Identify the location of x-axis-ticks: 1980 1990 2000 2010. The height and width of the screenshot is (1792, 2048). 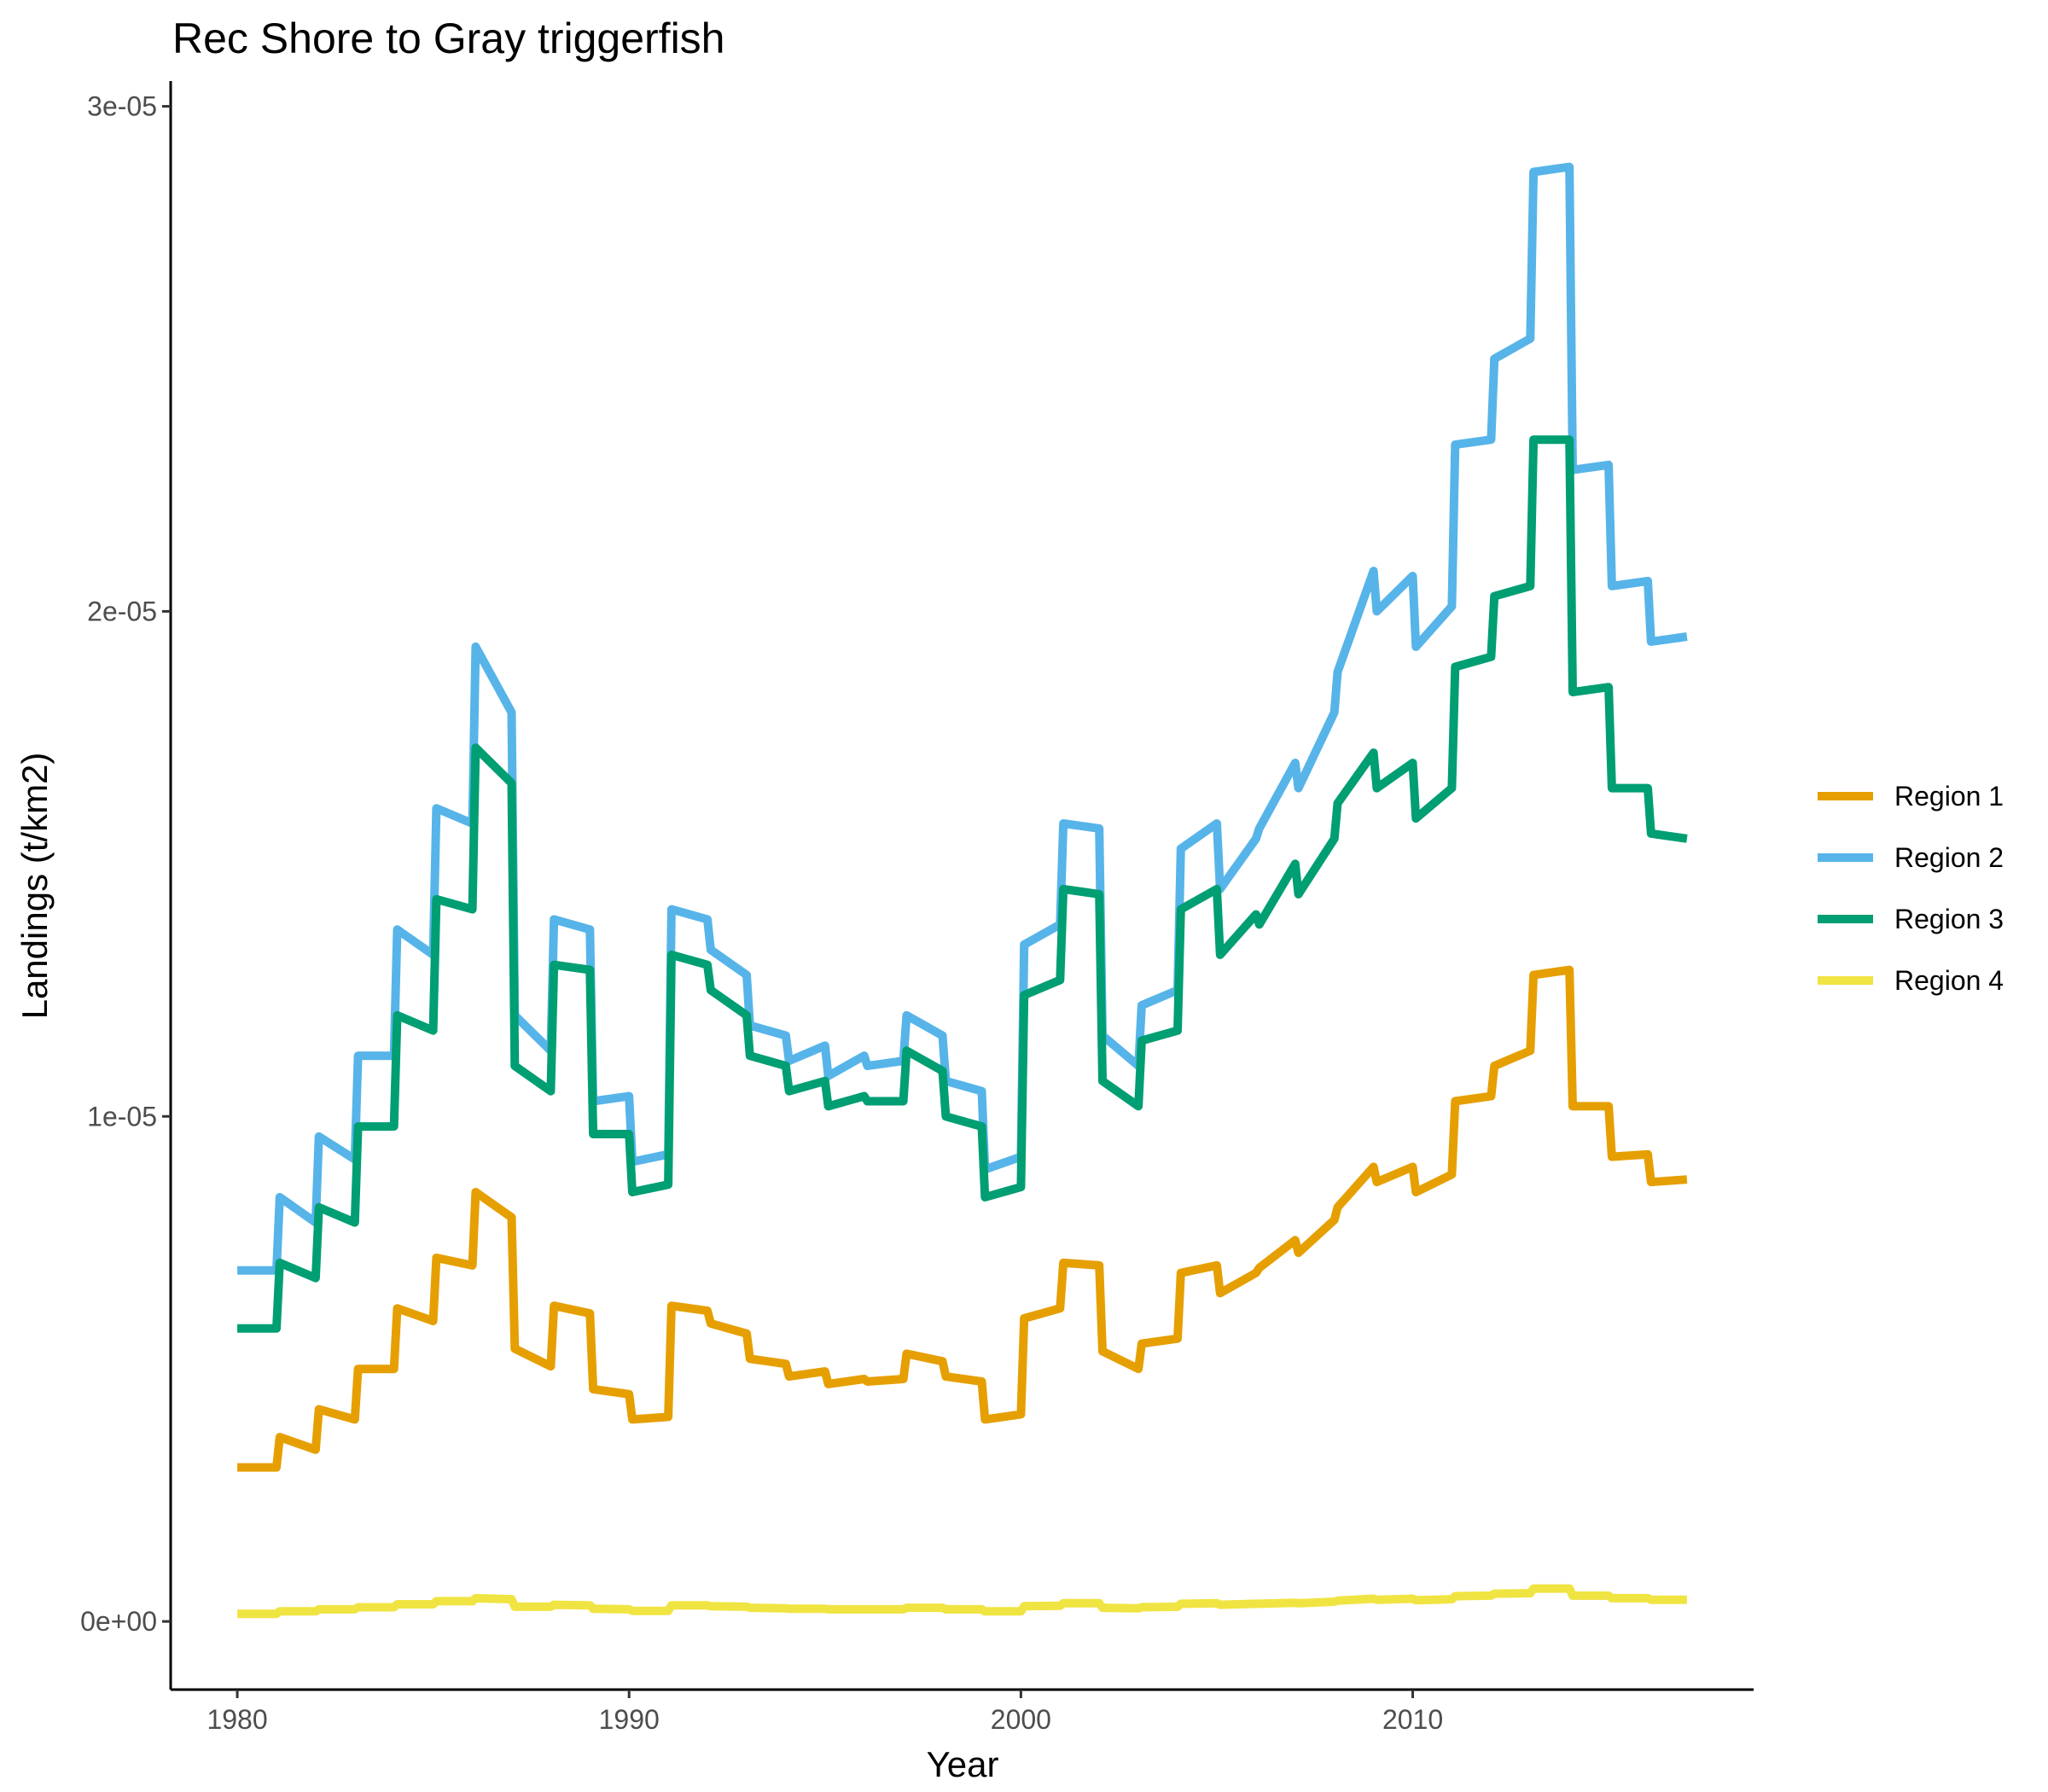
(825, 1712).